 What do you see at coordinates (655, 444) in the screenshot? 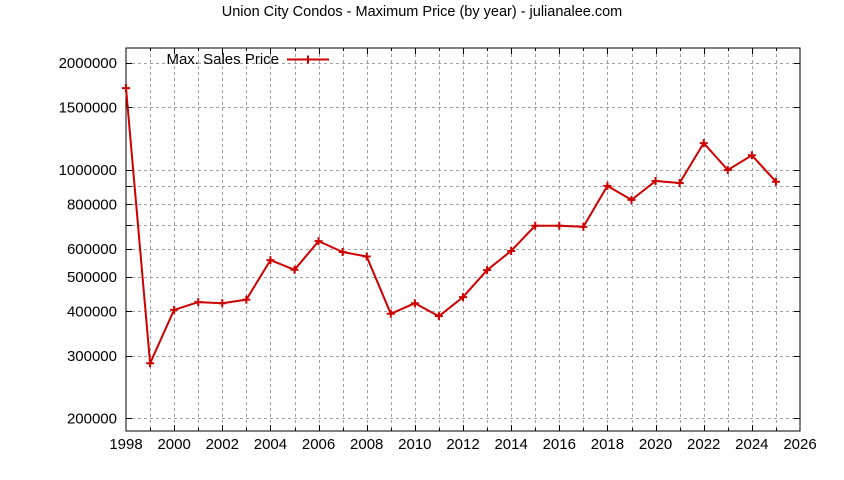
I see `x-tick-label: 2020` at bounding box center [655, 444].